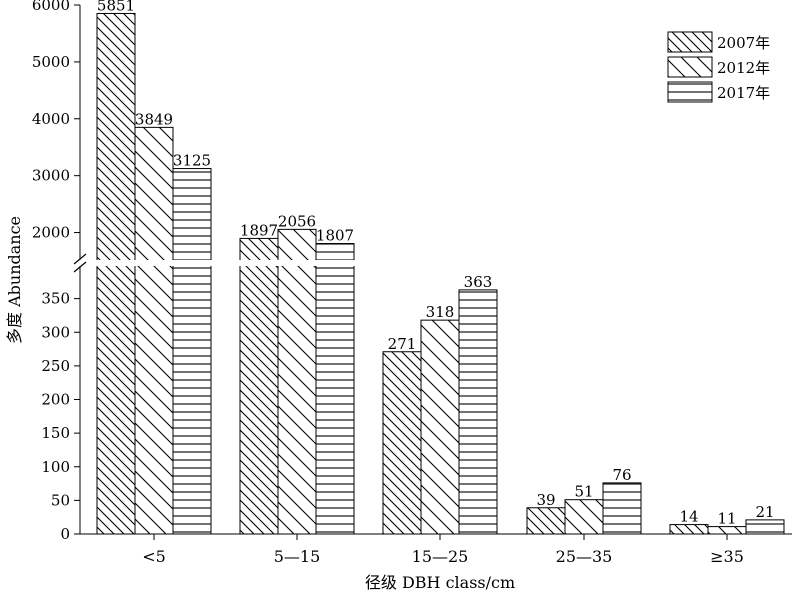 Image resolution: width=800 pixels, height=596 pixels. I want to click on y-tick-label: 50, so click(60, 500).